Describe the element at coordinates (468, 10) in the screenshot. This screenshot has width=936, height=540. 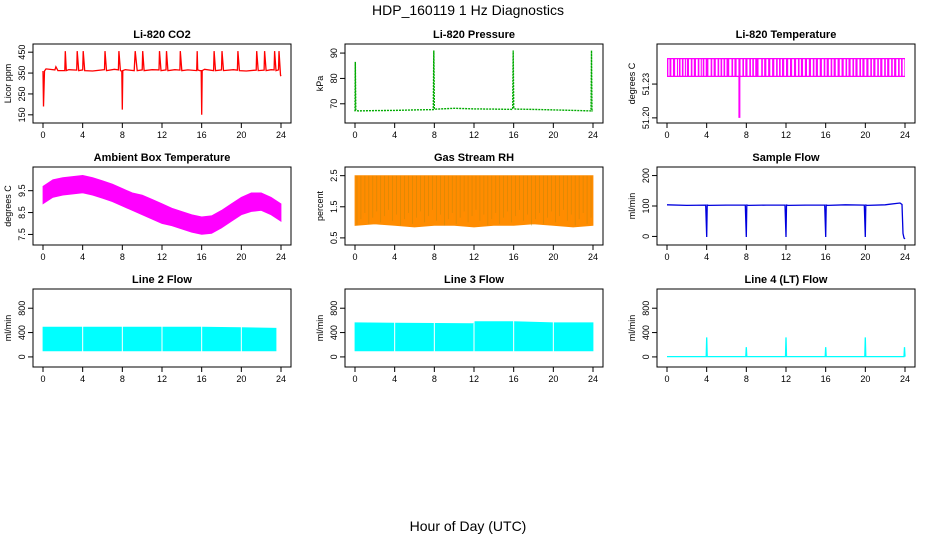
I see `figure-title: HDP_160119 1 Hz Diagnostics` at that location.